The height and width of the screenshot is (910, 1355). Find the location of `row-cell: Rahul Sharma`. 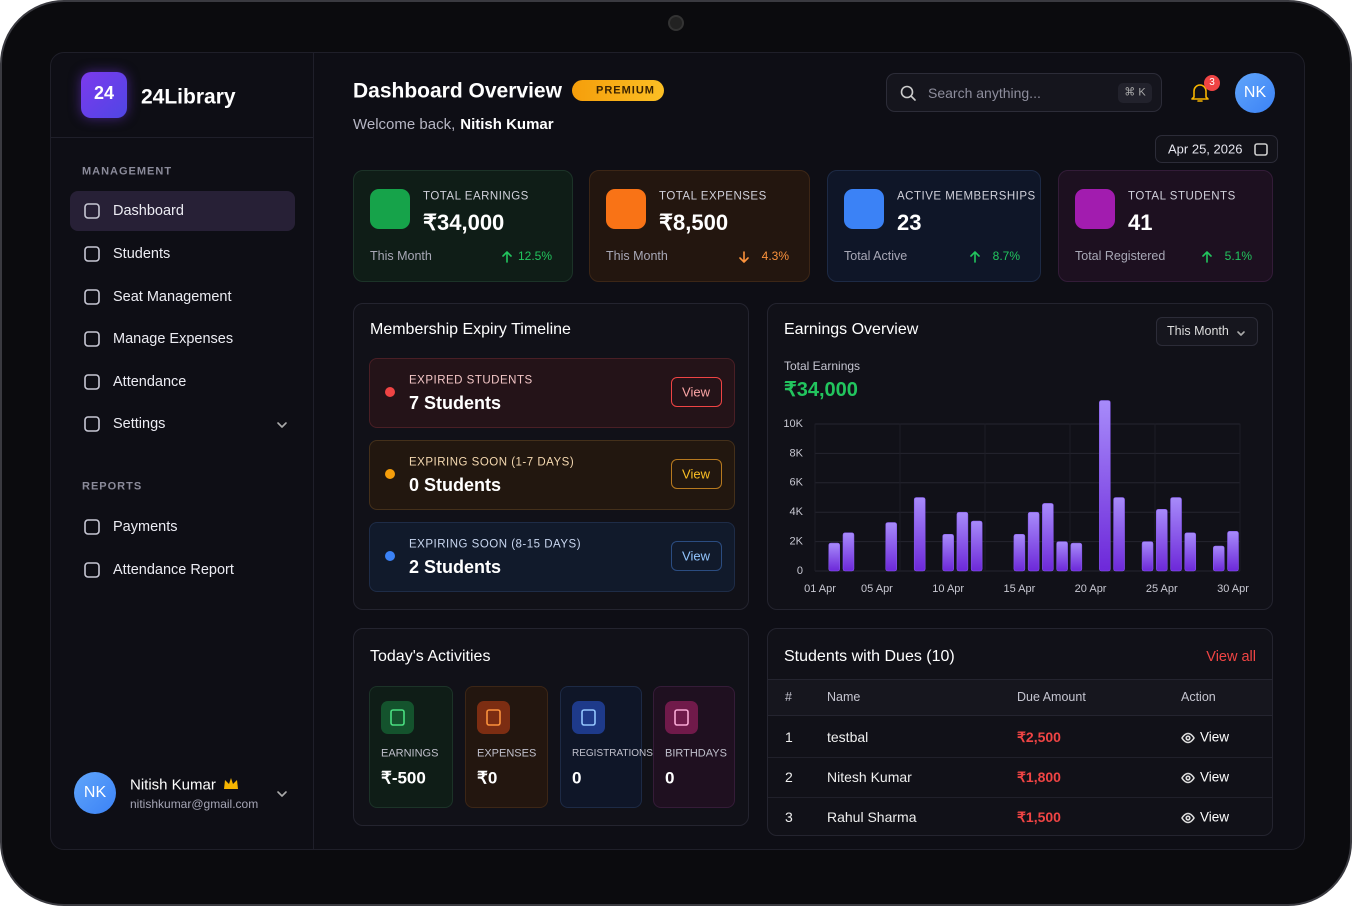

row-cell: Rahul Sharma is located at coordinates (872, 817).